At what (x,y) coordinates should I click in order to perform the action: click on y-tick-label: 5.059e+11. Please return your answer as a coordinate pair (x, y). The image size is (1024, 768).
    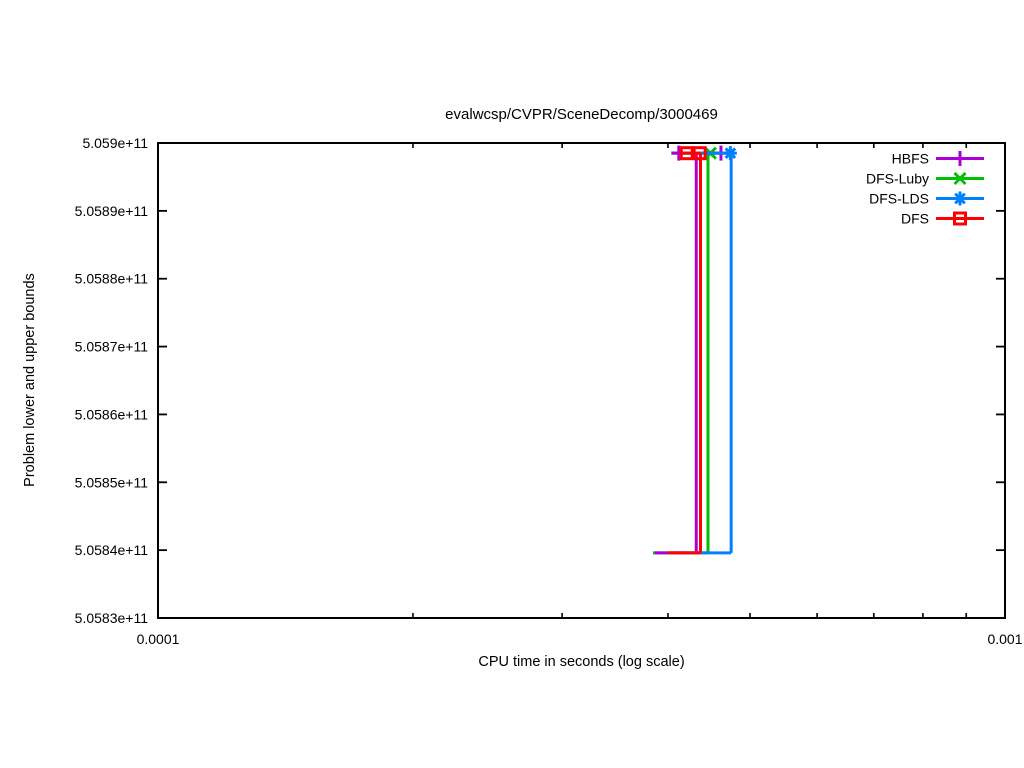
    Looking at the image, I should click on (115, 143).